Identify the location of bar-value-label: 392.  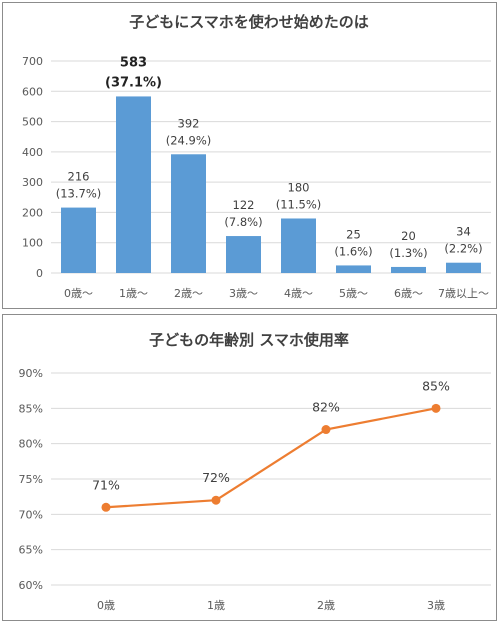
(189, 123).